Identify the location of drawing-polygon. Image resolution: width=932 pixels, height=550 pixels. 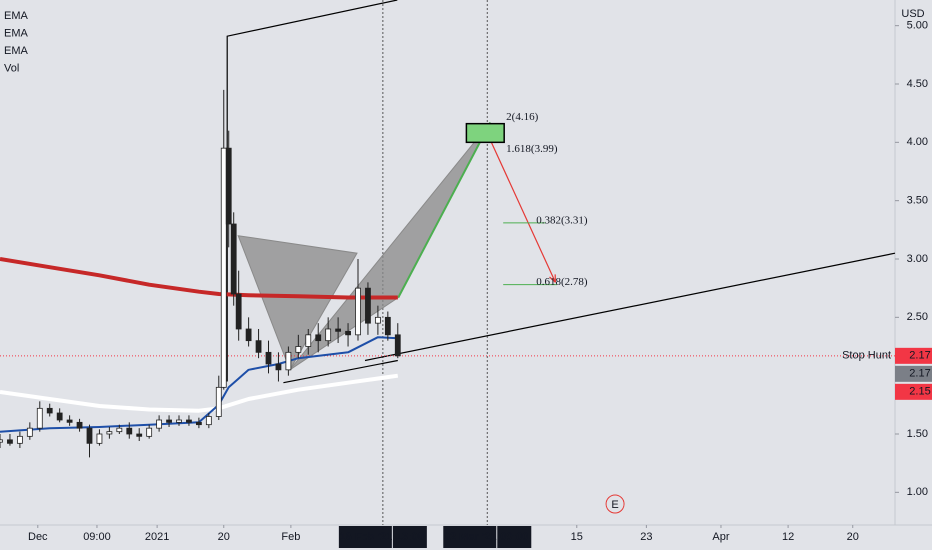
(297, 303).